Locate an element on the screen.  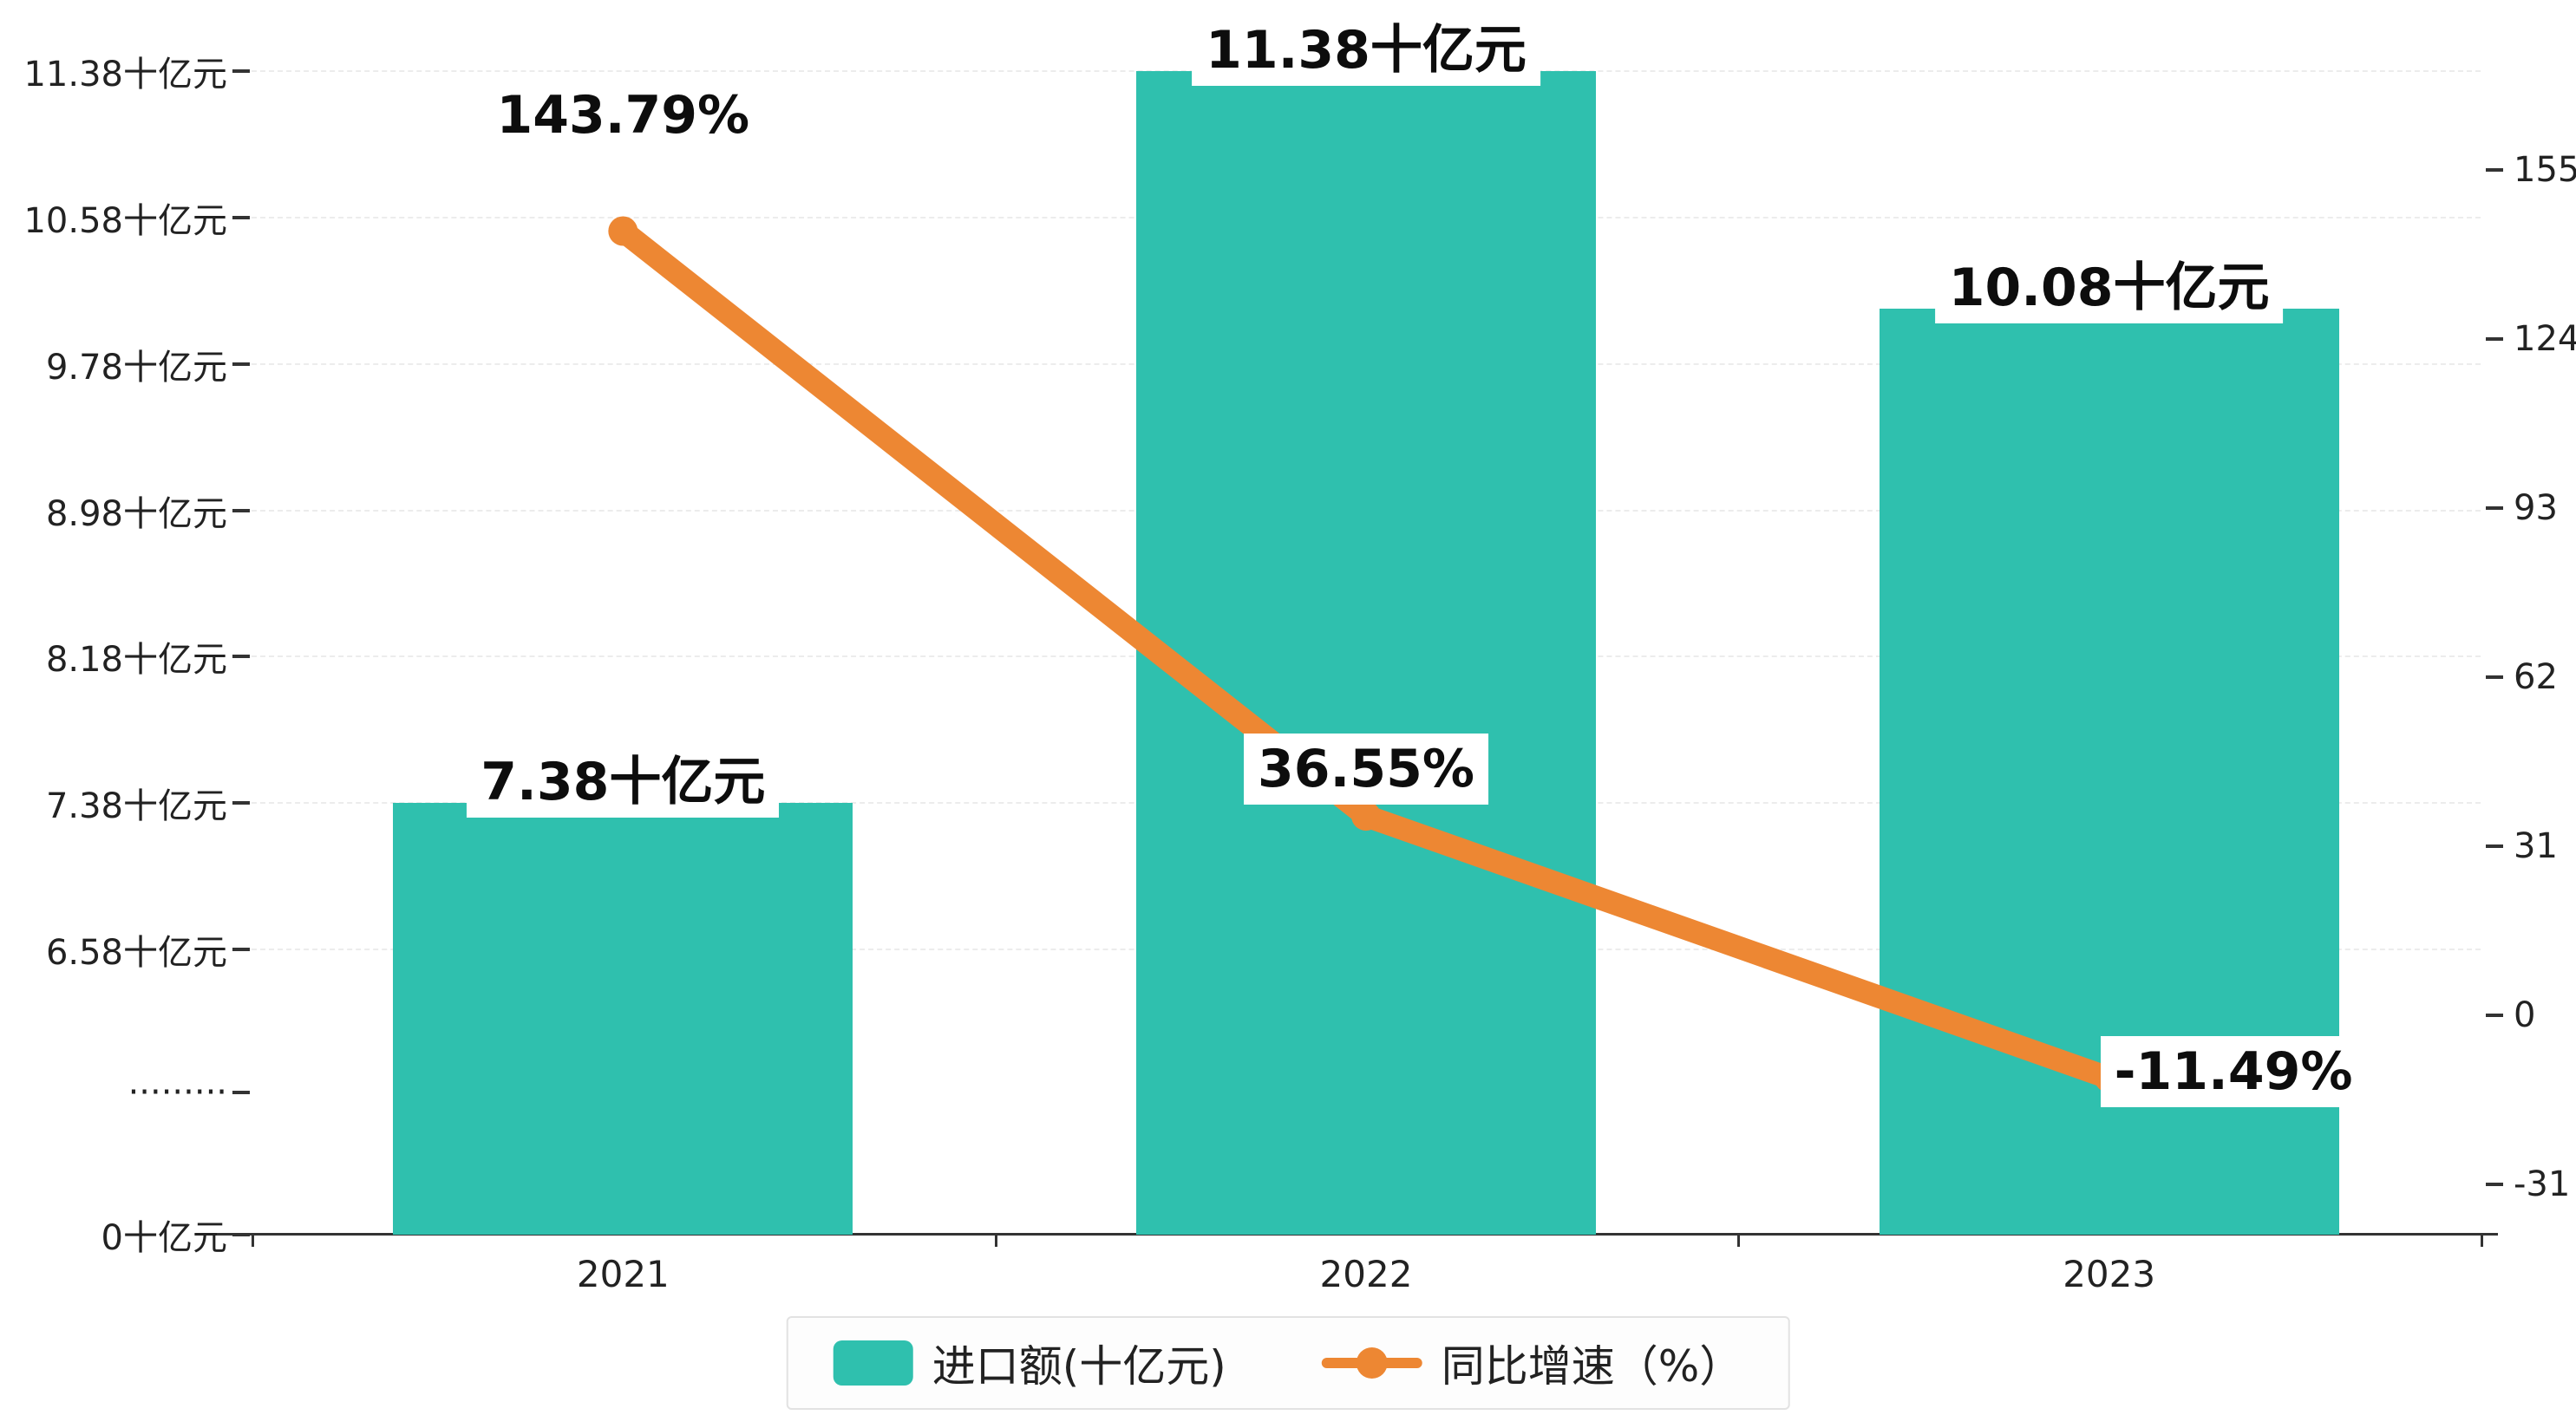
legend-label-imports: 进口额(十亿元) is located at coordinates (1079, 1366).